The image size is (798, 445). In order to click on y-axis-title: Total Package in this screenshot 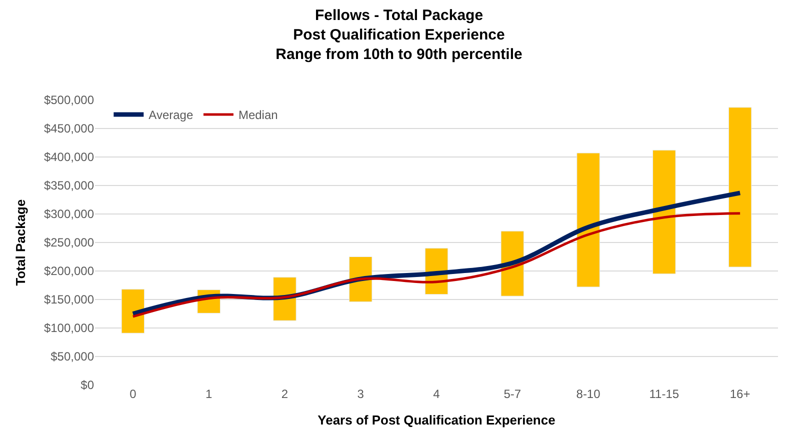, I will do `click(20, 242)`.